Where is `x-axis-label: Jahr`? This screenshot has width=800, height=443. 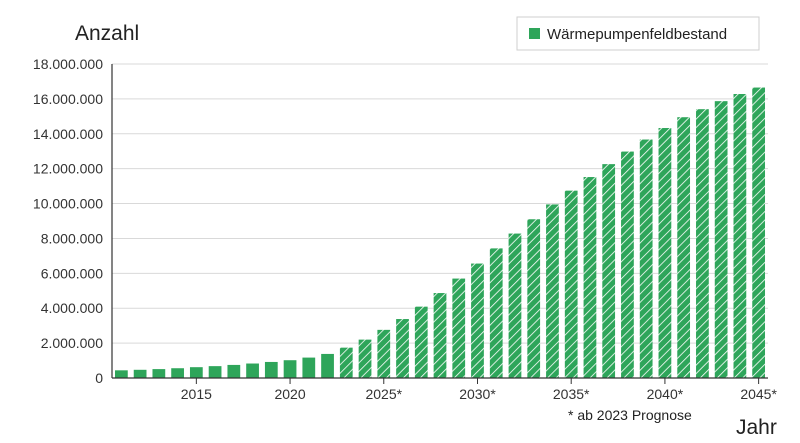
x-axis-label: Jahr is located at coordinates (756, 427).